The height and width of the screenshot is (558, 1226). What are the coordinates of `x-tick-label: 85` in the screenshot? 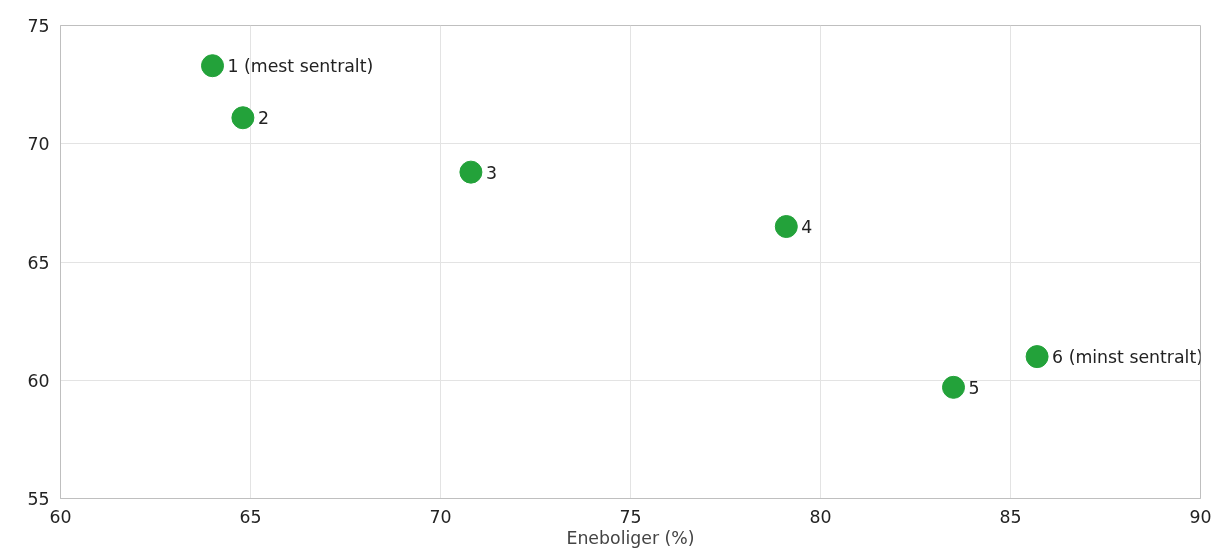 It's located at (1010, 516).